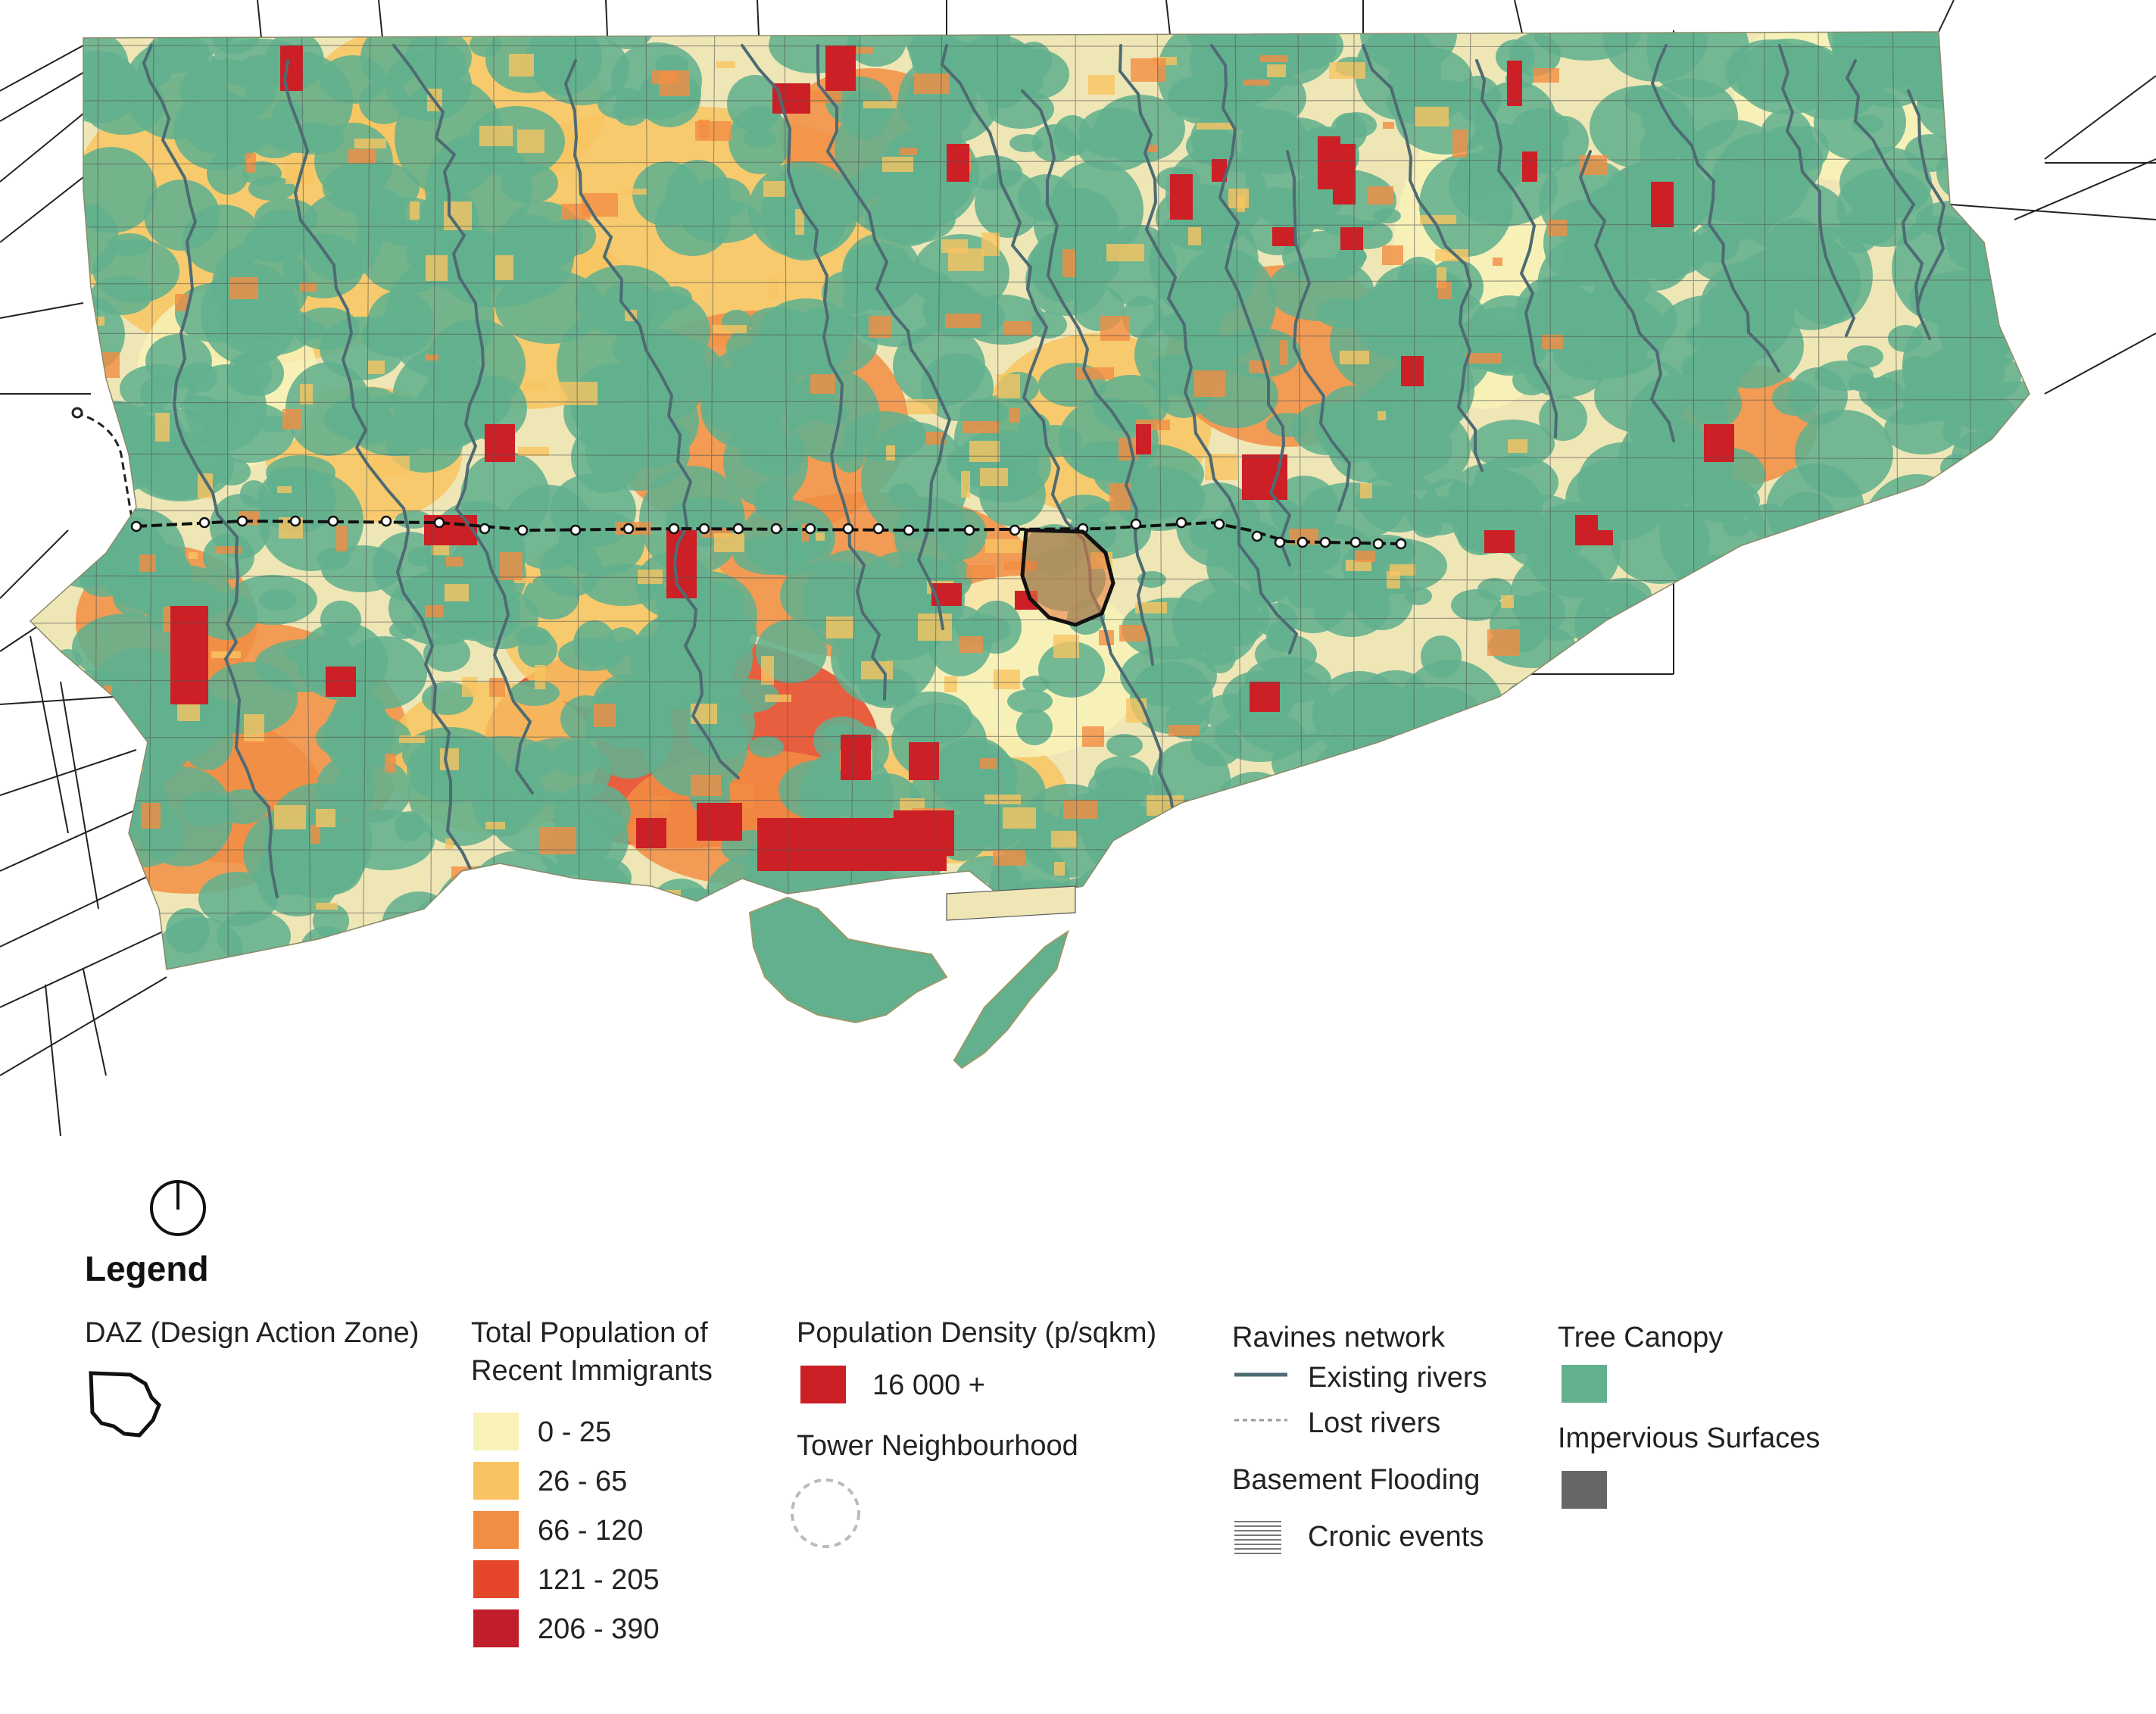  What do you see at coordinates (1689, 1438) in the screenshot?
I see `impervious-title: Impervious Surfaces` at bounding box center [1689, 1438].